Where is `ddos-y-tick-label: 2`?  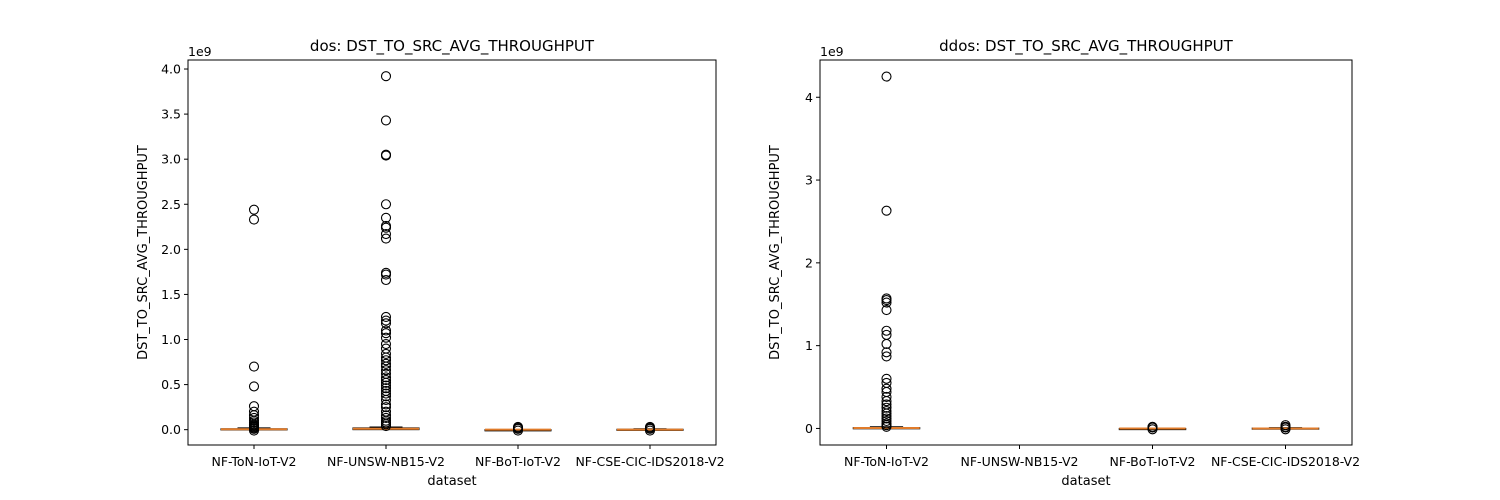
ddos-y-tick-label: 2 is located at coordinates (809, 262).